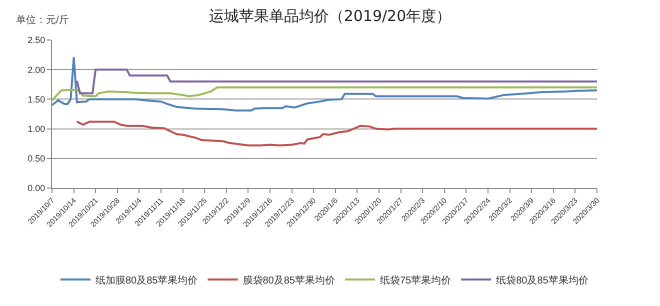  Describe the element at coordinates (37, 188) in the screenshot. I see `y-tick-label: 0.00` at that location.